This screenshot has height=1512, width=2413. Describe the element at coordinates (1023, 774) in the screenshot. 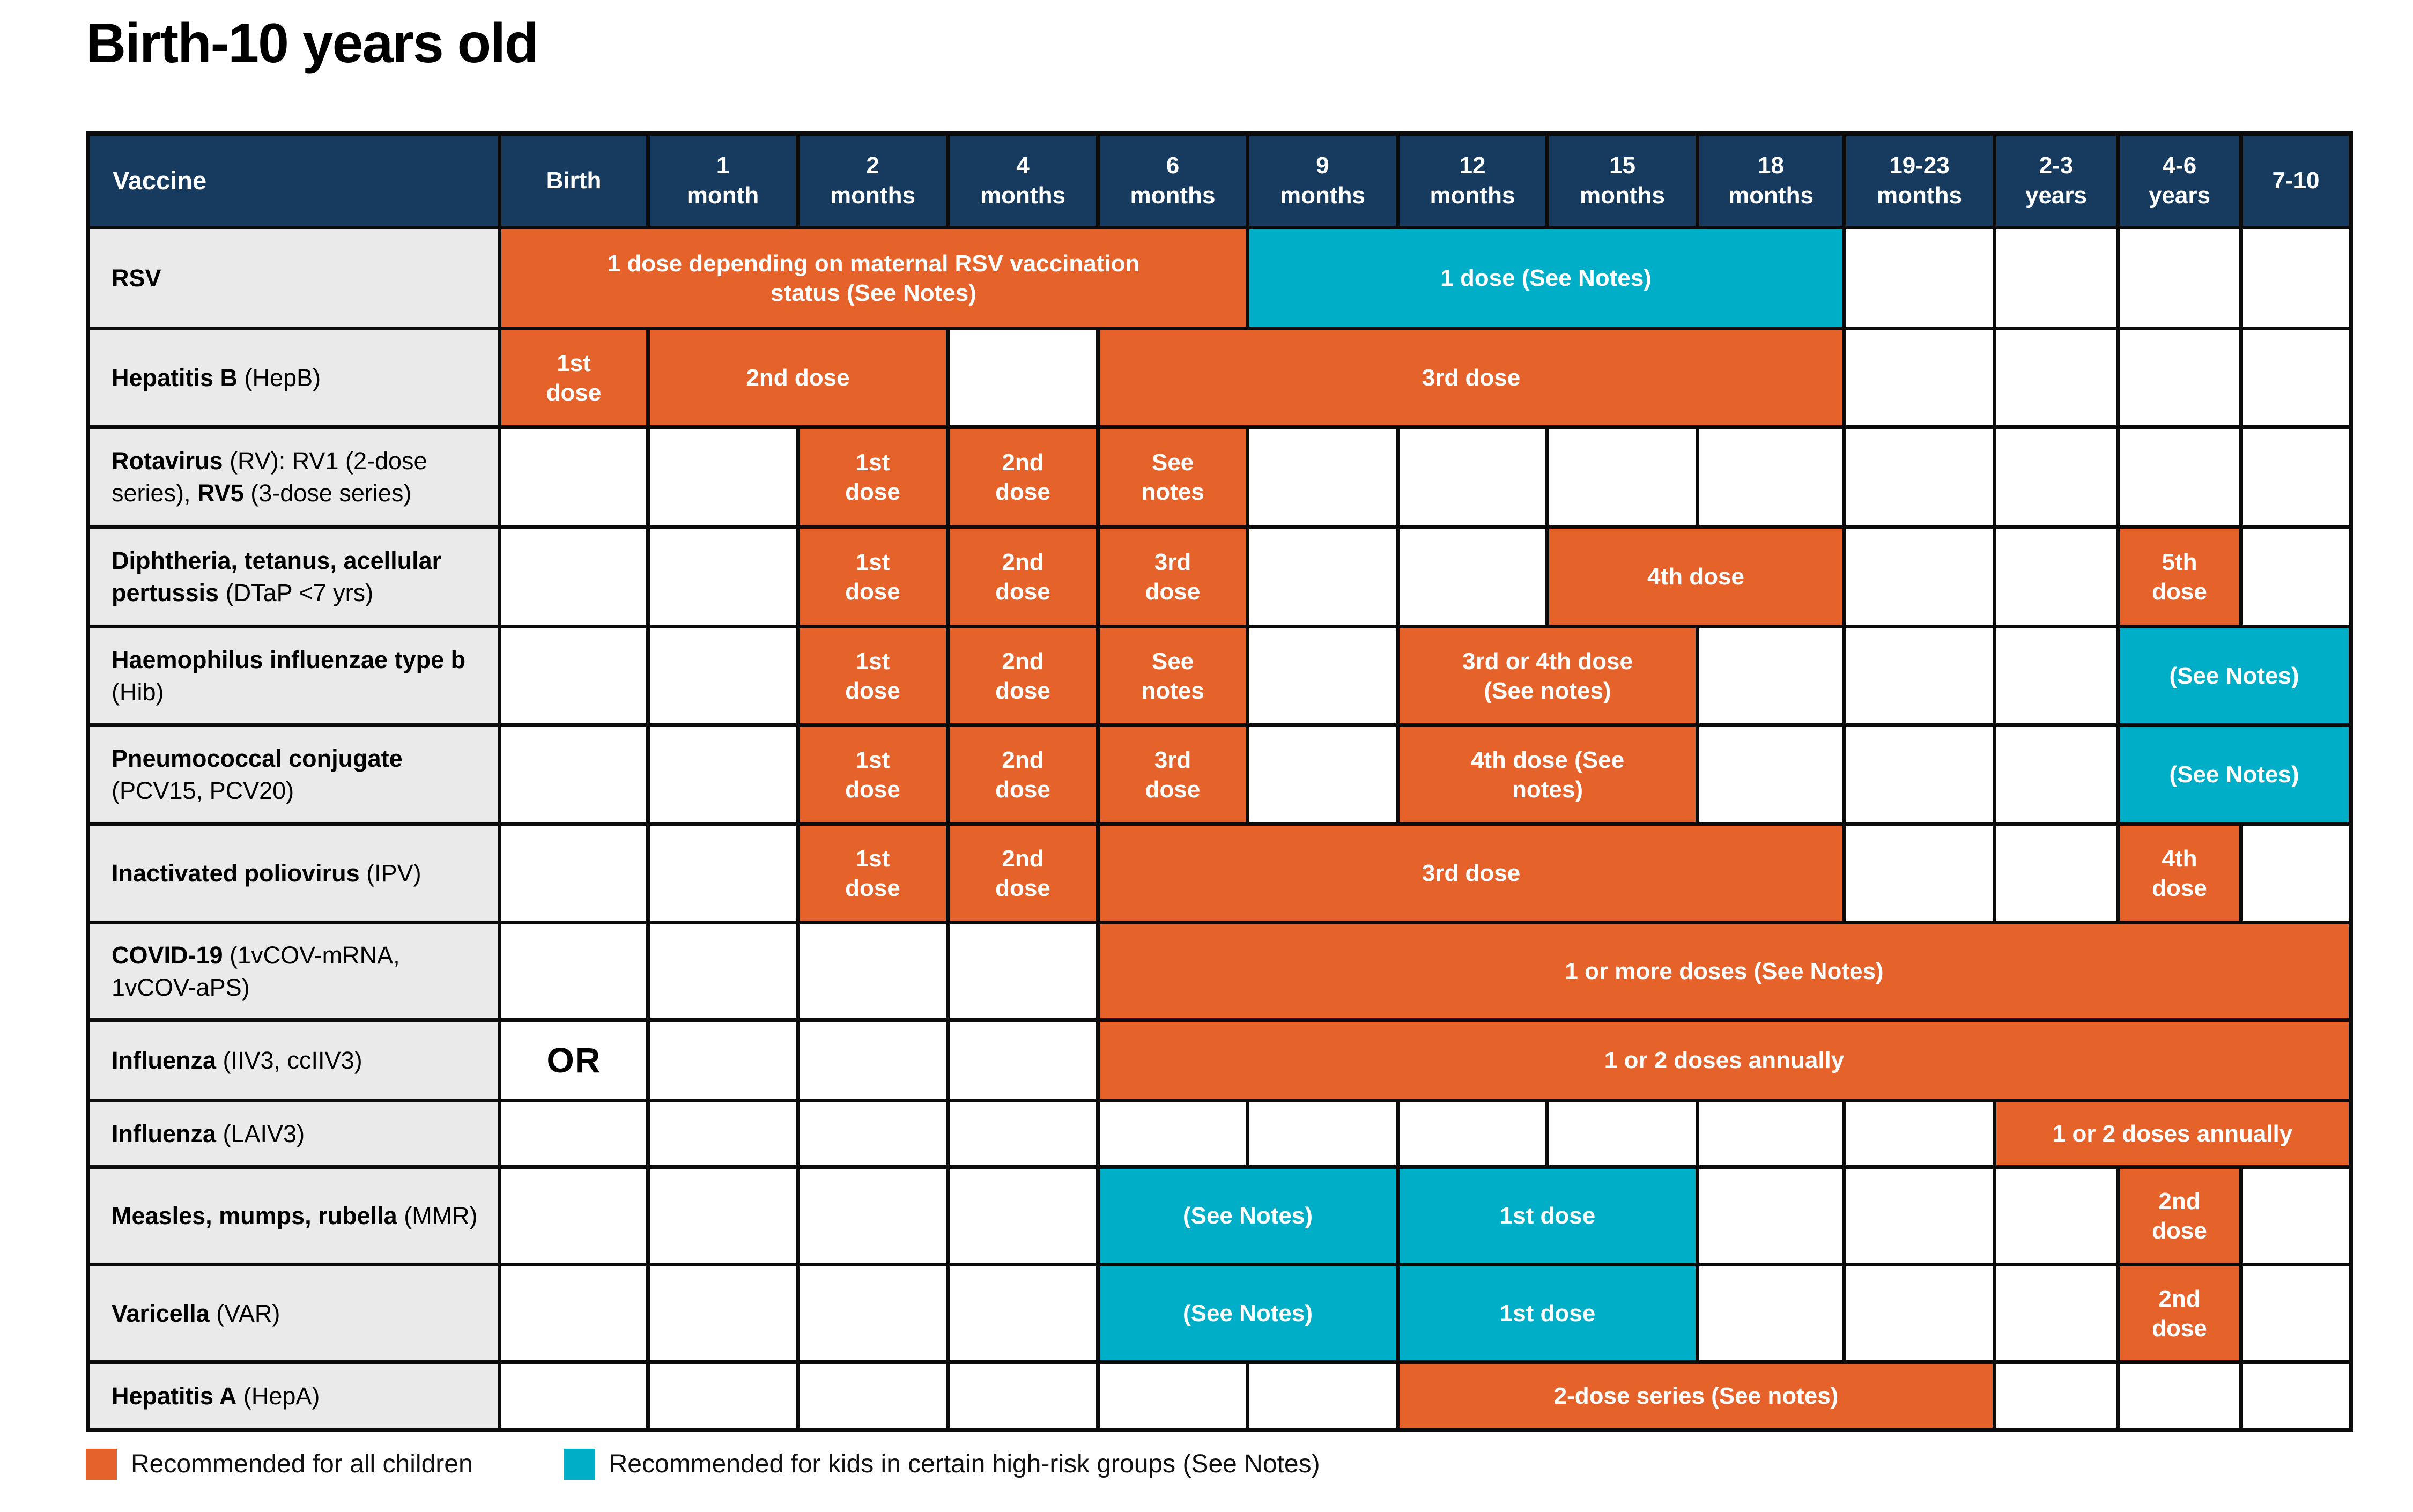

I see `dose-cell-pcv: 2nd dose` at that location.